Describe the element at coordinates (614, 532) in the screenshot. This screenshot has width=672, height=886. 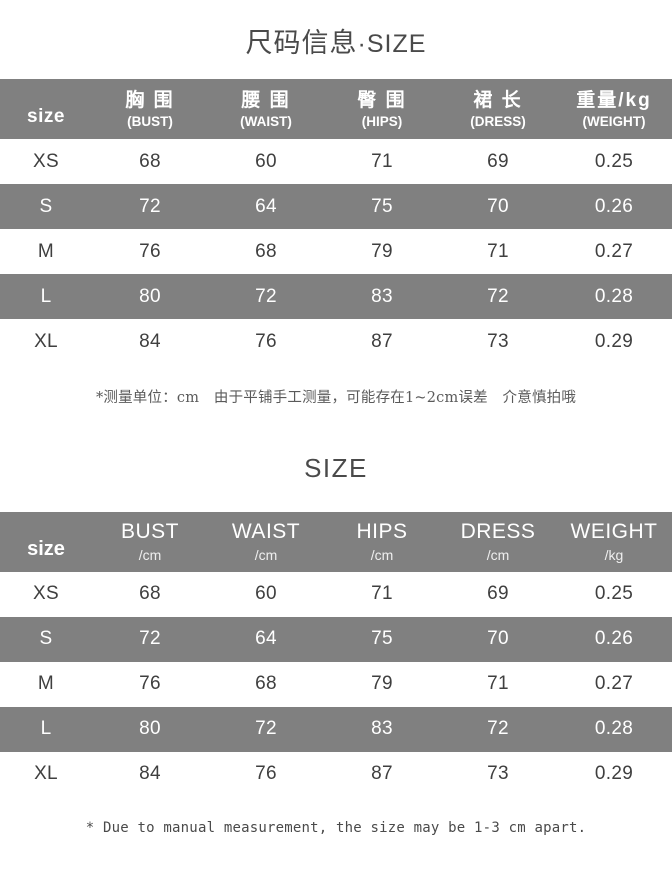
I see `column-header-weight-main: WEIGHT` at that location.